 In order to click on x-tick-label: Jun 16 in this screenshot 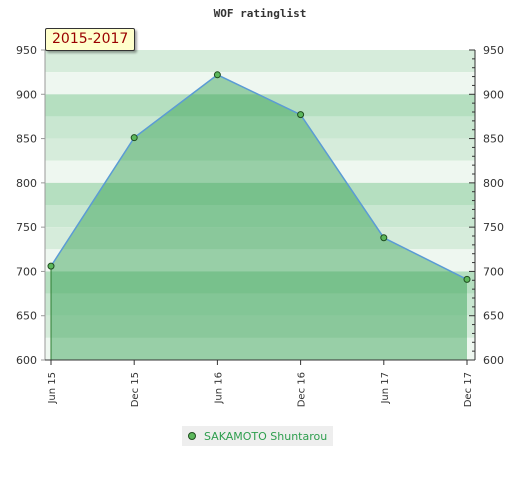, I will do `click(218, 388)`.